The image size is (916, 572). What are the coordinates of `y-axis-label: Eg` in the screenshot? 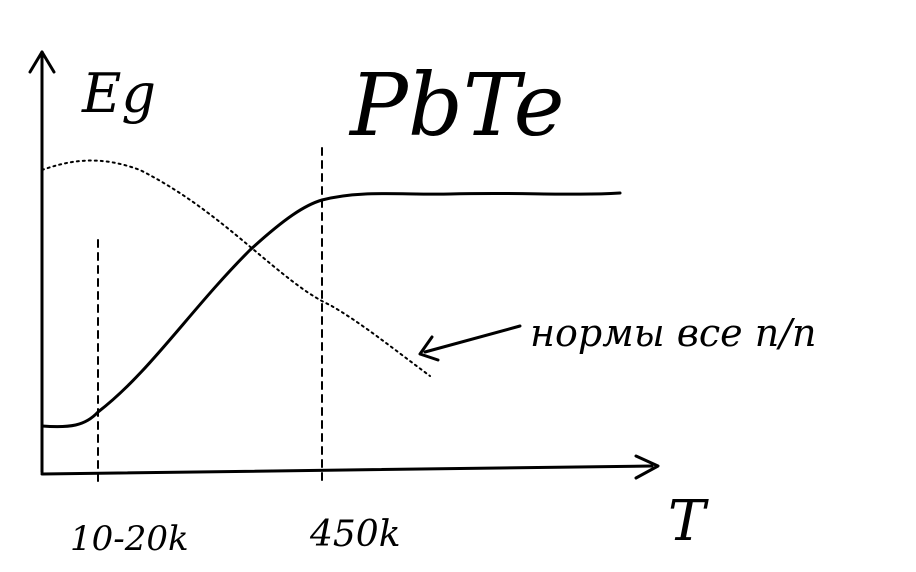 It's located at (118, 93).